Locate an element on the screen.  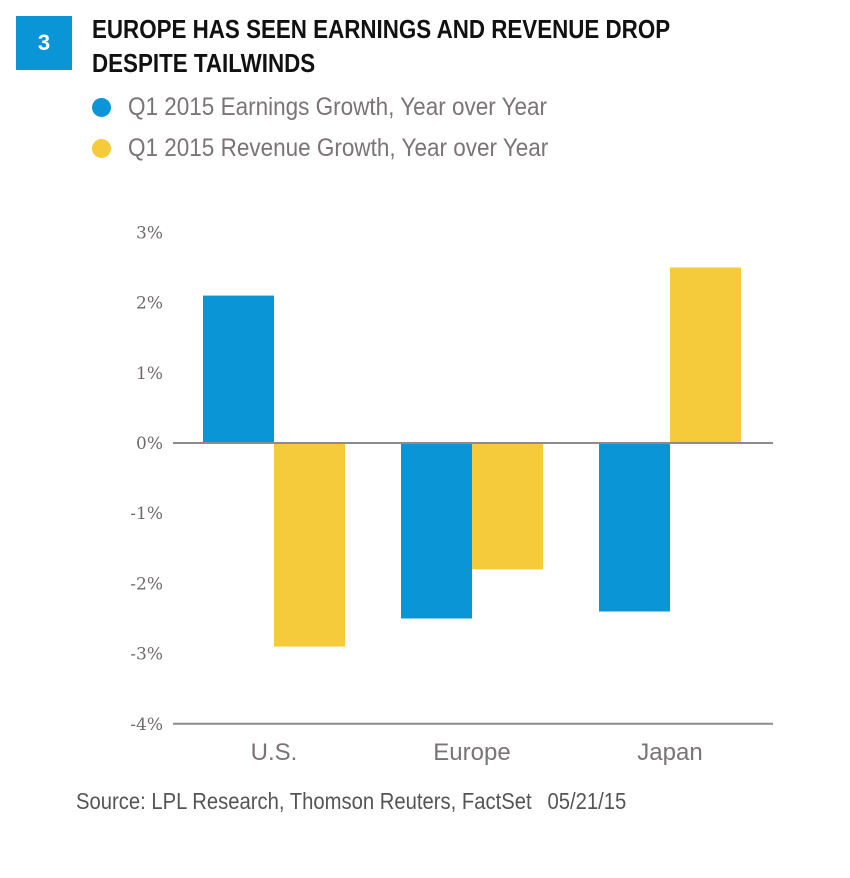
legend-marker-revenue is located at coordinates (101, 148).